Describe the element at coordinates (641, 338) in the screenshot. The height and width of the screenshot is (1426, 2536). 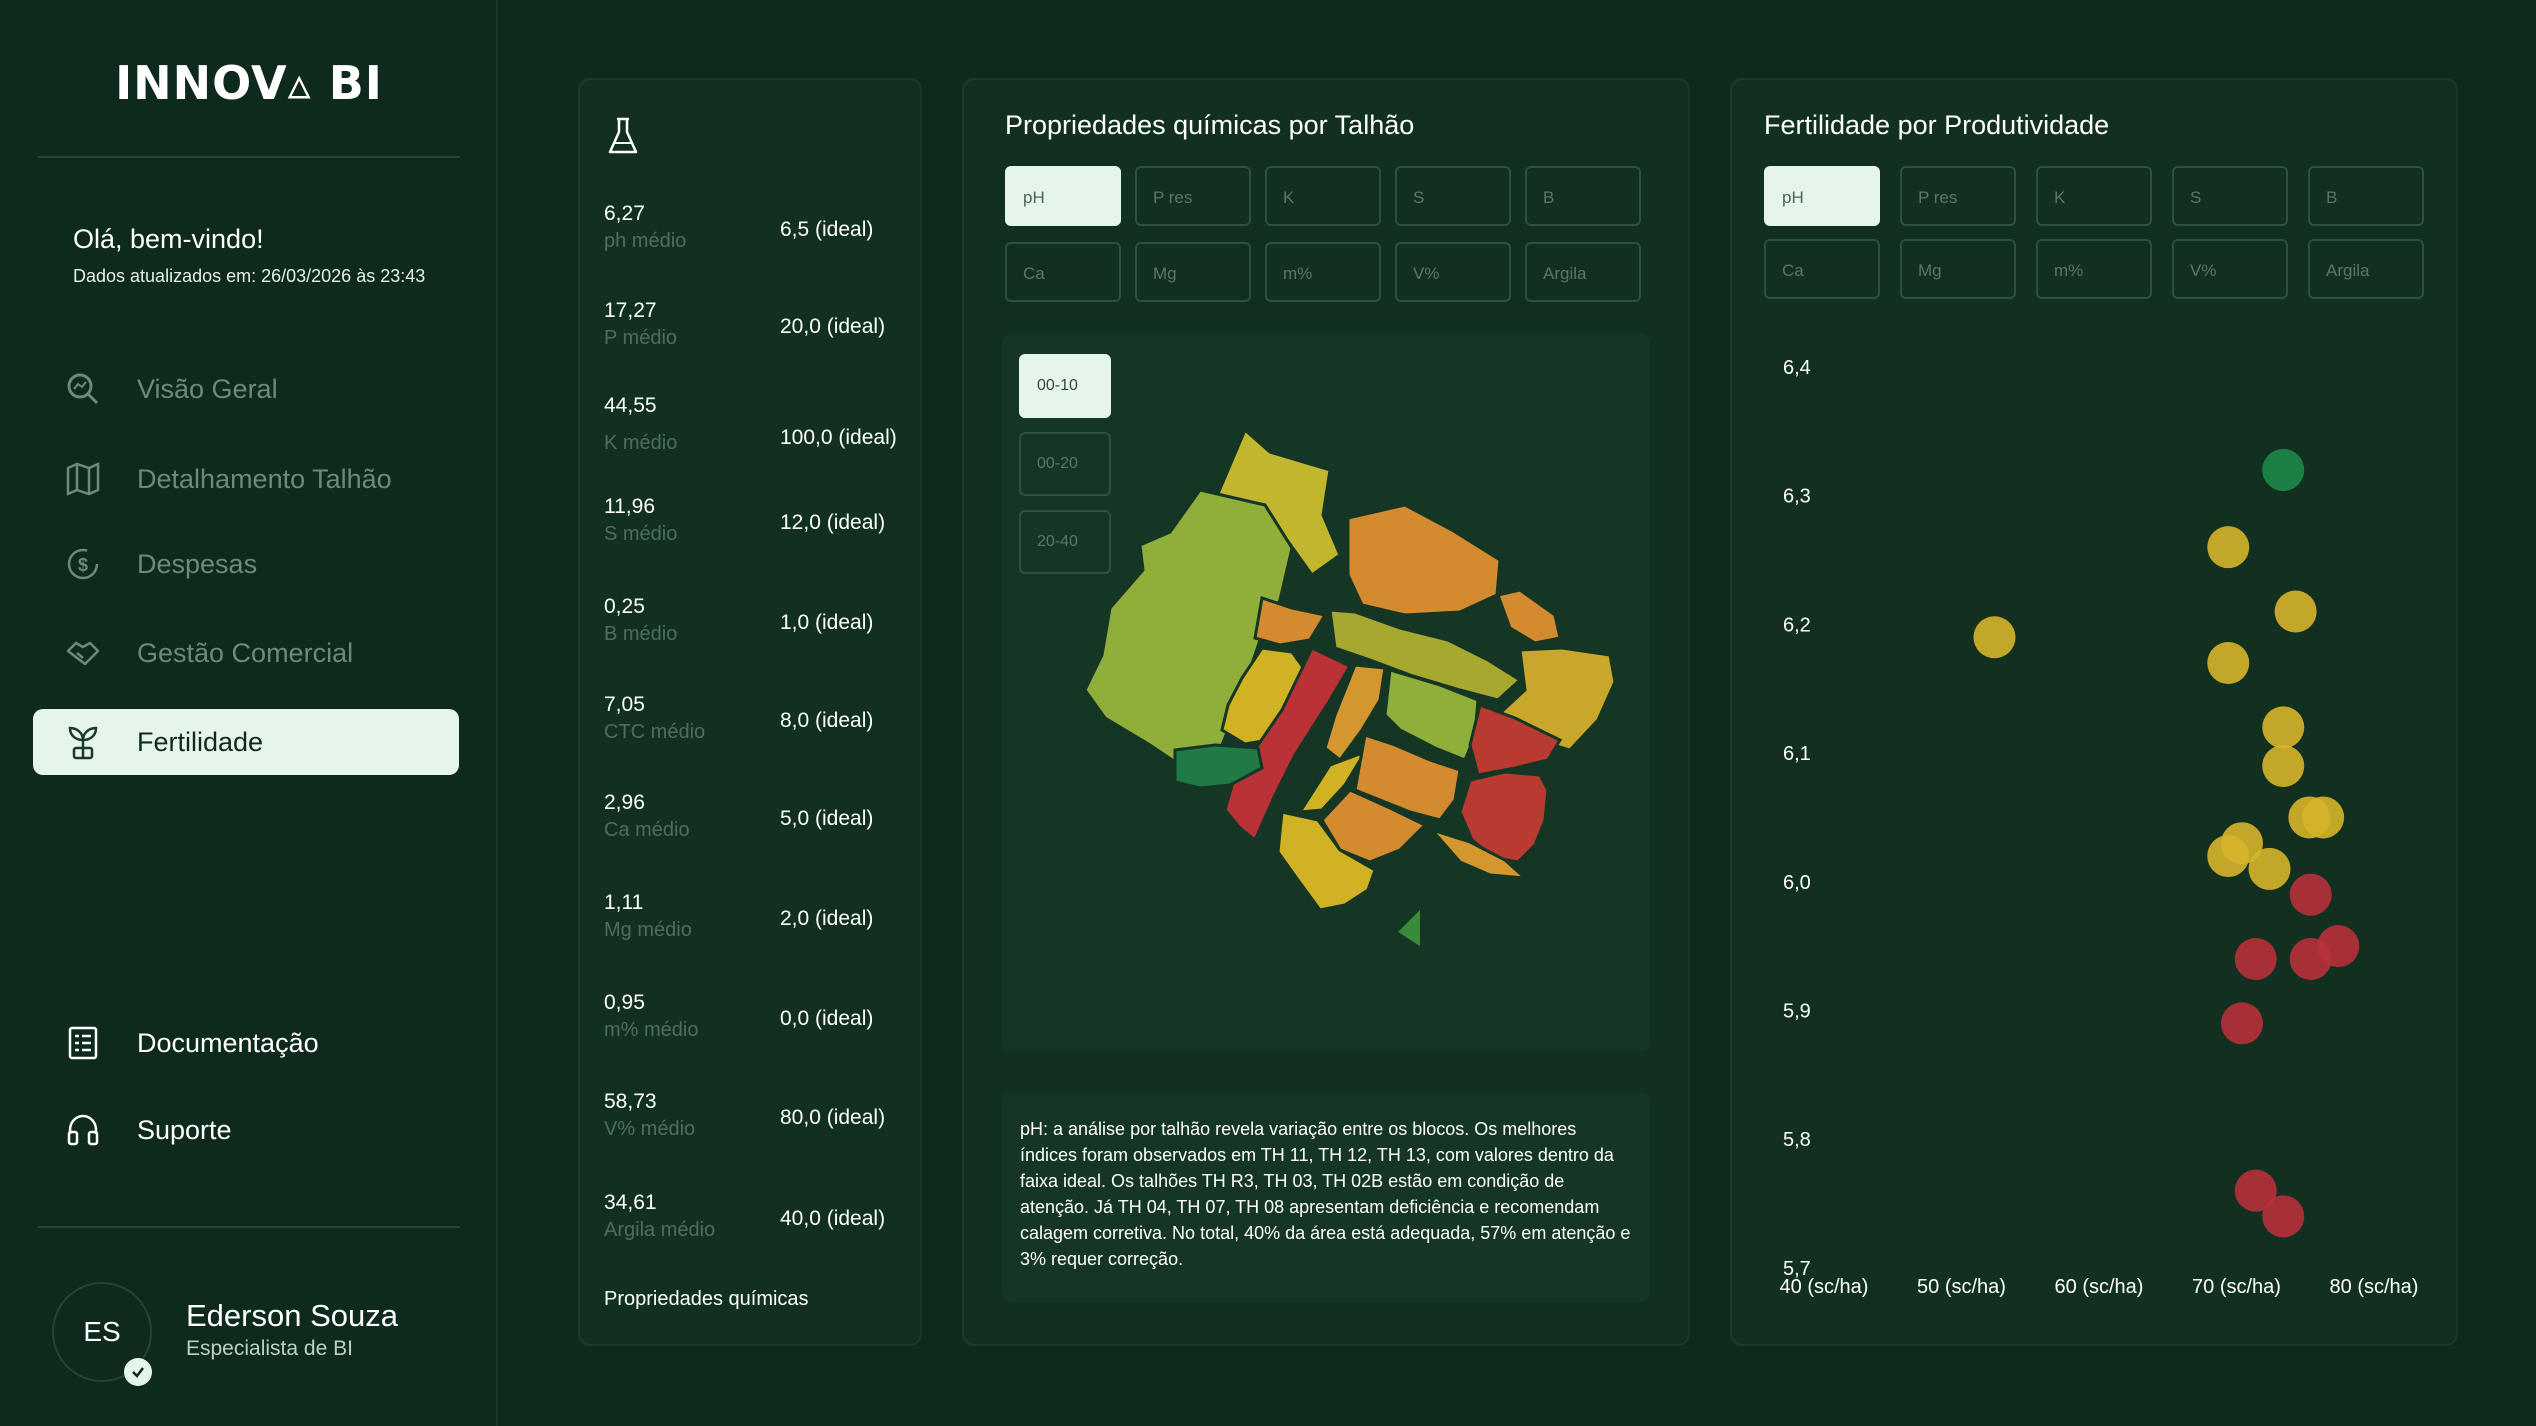
I see `property-label: P médio` at that location.